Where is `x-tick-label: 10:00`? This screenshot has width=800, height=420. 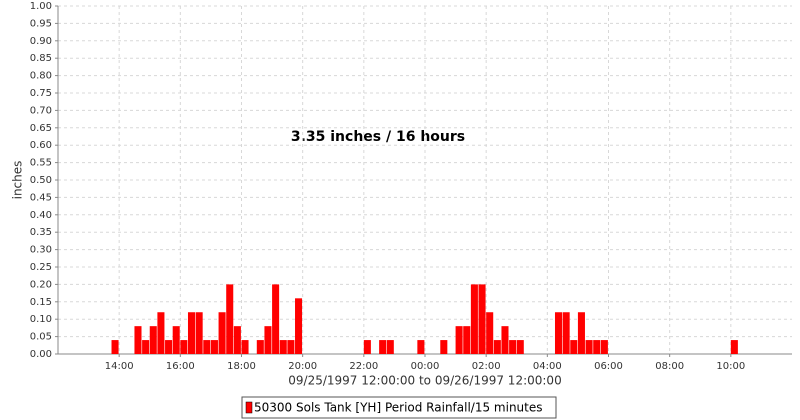
x-tick-label: 10:00 is located at coordinates (730, 366).